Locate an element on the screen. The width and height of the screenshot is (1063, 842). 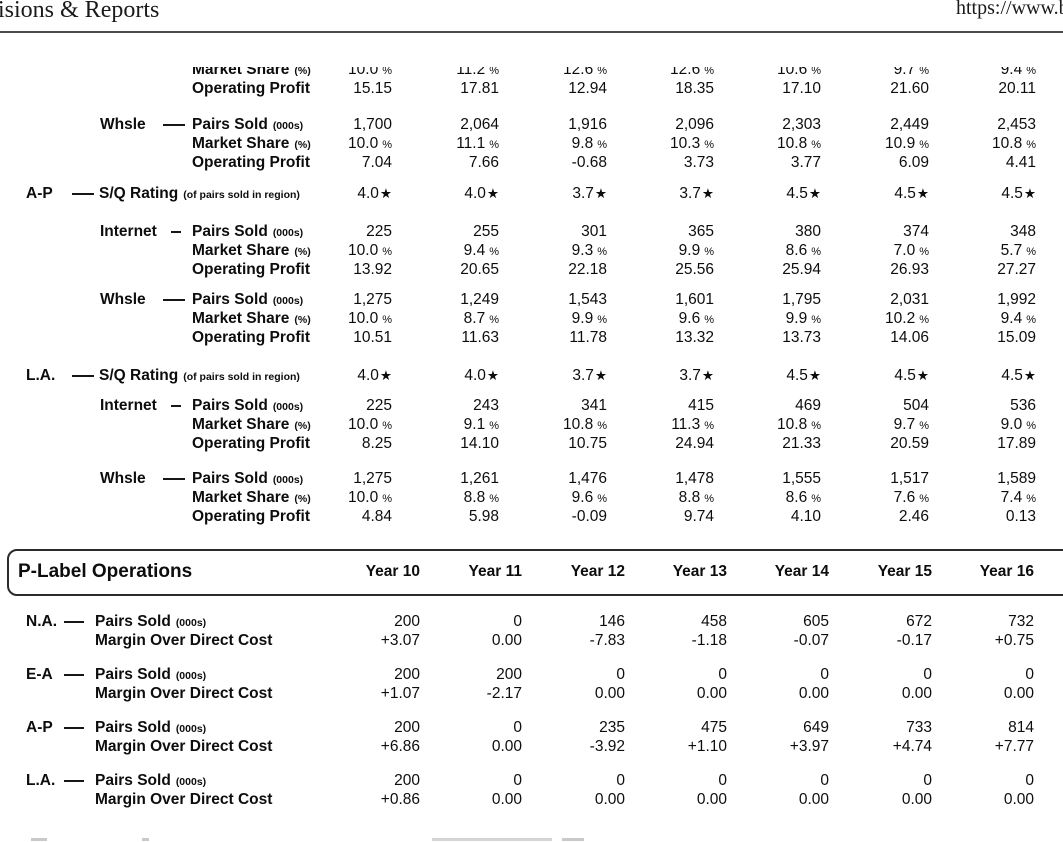
value-cell: -7.83 is located at coordinates (607, 640).